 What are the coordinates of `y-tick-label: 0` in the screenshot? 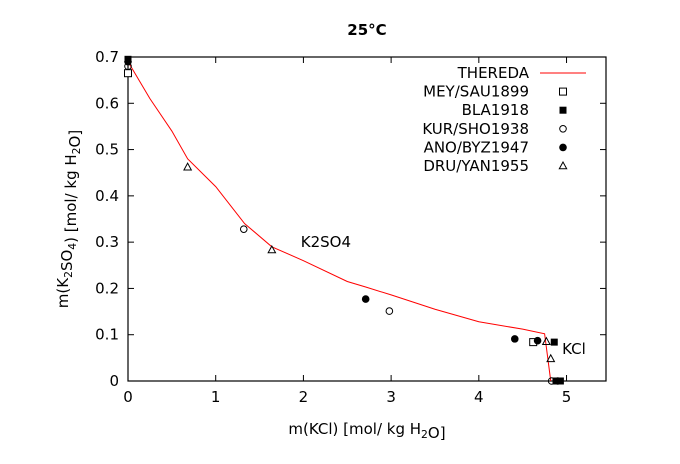 It's located at (114, 381).